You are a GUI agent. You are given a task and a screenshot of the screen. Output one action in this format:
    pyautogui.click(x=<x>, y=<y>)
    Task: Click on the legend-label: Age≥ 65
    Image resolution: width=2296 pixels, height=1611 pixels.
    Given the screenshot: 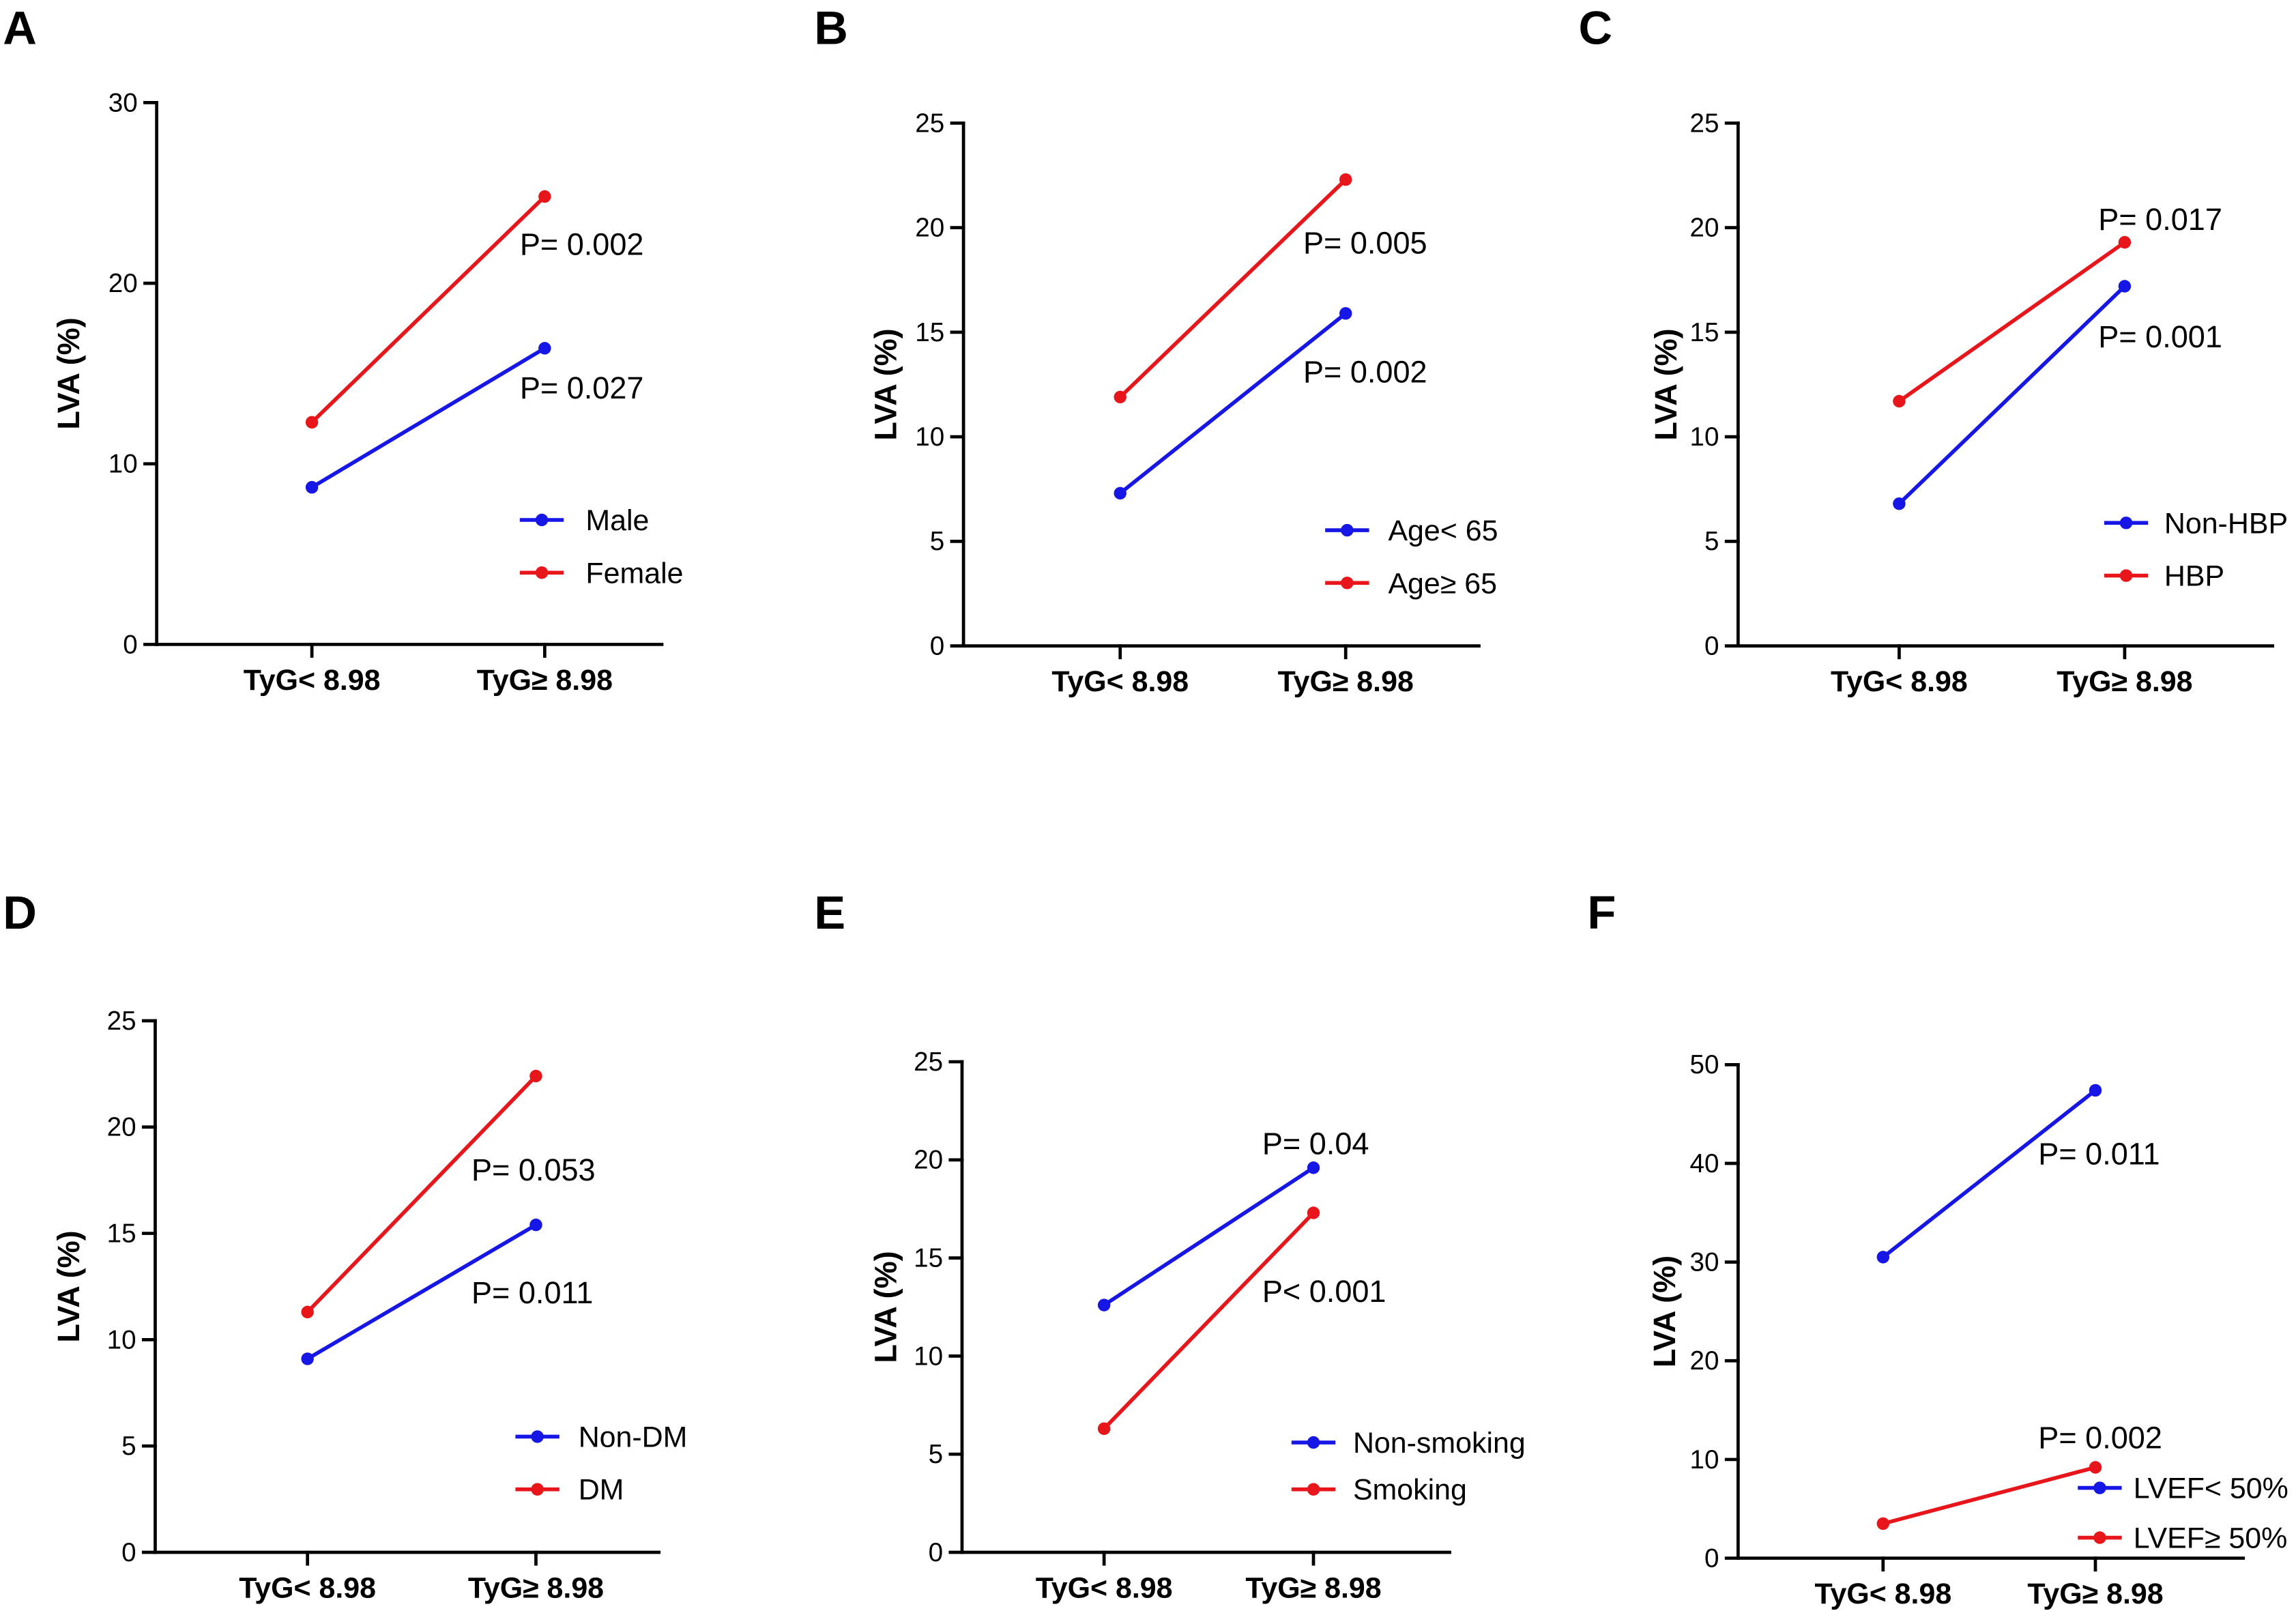 What is the action you would take?
    pyautogui.click(x=1442, y=583)
    